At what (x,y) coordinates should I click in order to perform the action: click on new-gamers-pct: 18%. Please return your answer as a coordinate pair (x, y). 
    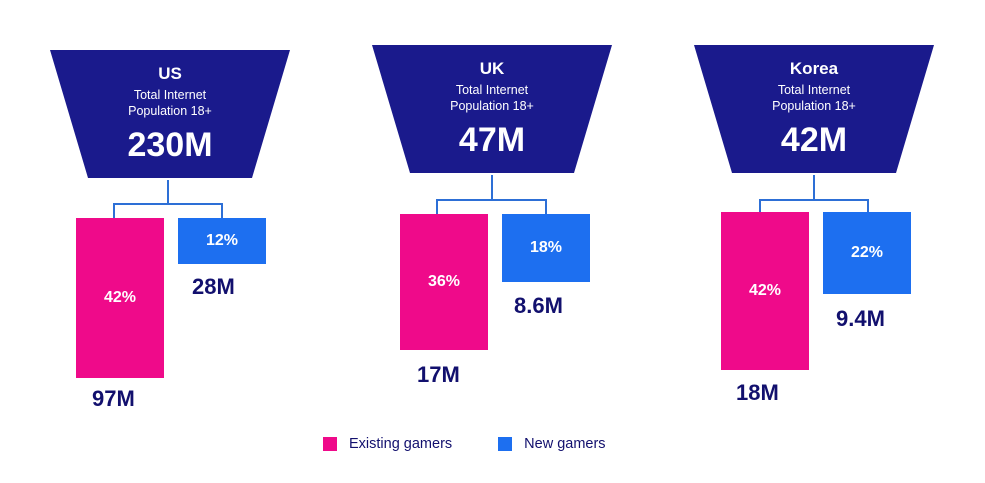
    Looking at the image, I should click on (546, 247).